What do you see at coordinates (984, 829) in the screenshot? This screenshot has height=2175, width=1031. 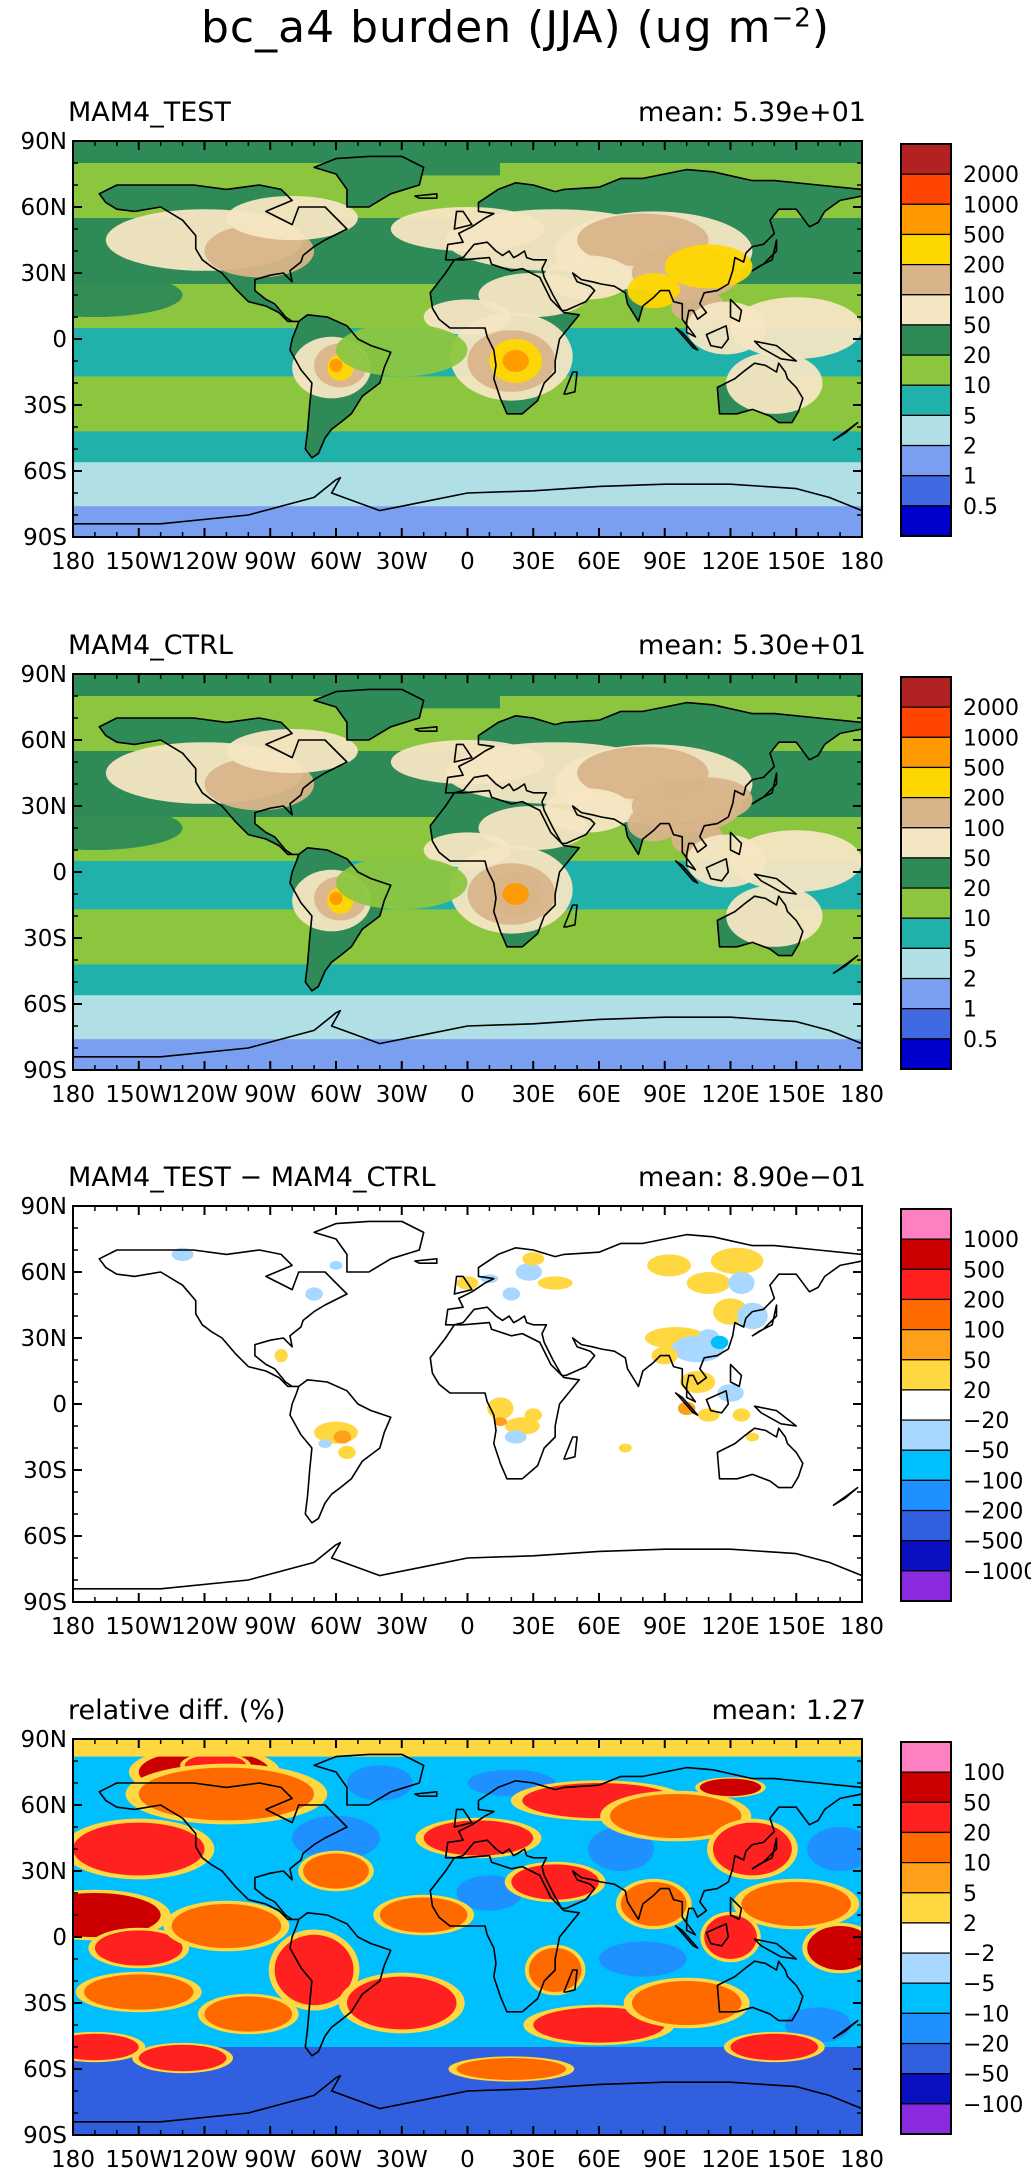 I see `colorbar-label: 100` at bounding box center [984, 829].